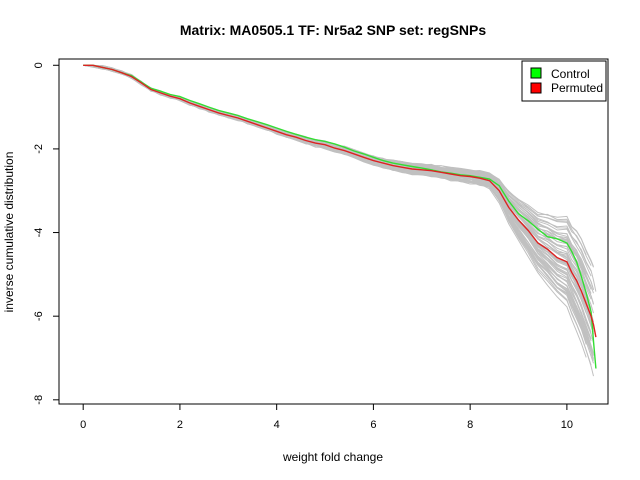 The width and height of the screenshot is (640, 480). What do you see at coordinates (39, 400) in the screenshot?
I see `y-tick-label: -8` at bounding box center [39, 400].